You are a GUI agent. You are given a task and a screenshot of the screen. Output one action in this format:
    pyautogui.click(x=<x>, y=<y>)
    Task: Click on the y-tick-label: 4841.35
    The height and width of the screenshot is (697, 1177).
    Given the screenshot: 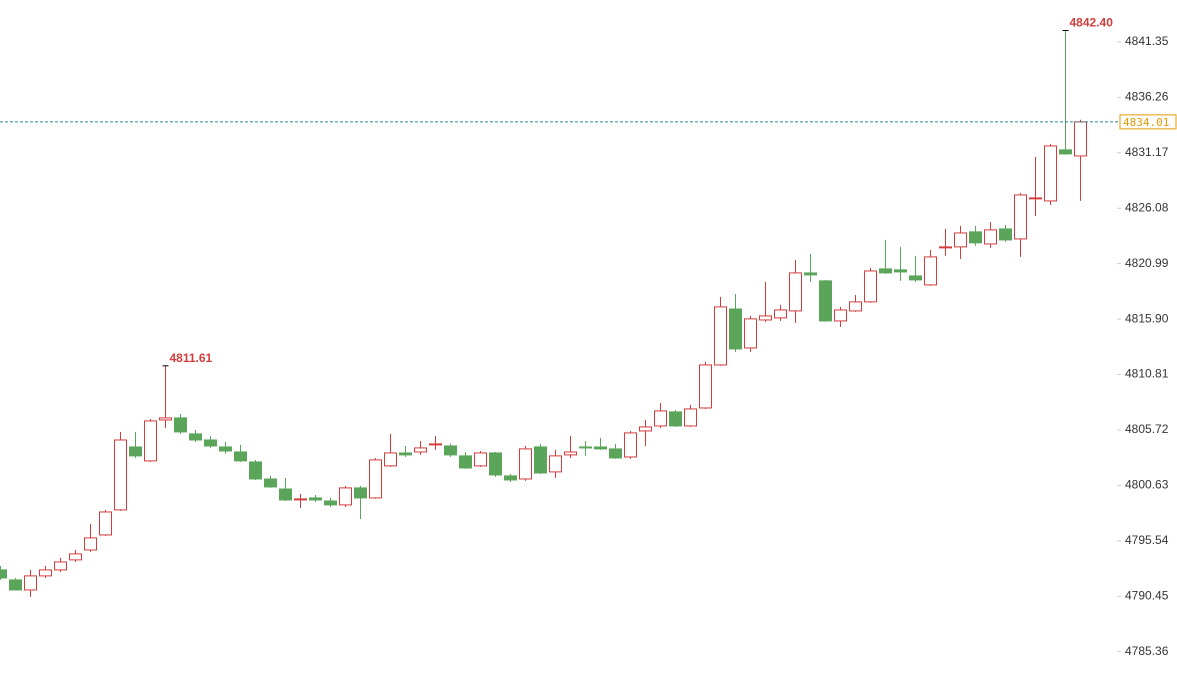 What is the action you would take?
    pyautogui.click(x=1147, y=41)
    